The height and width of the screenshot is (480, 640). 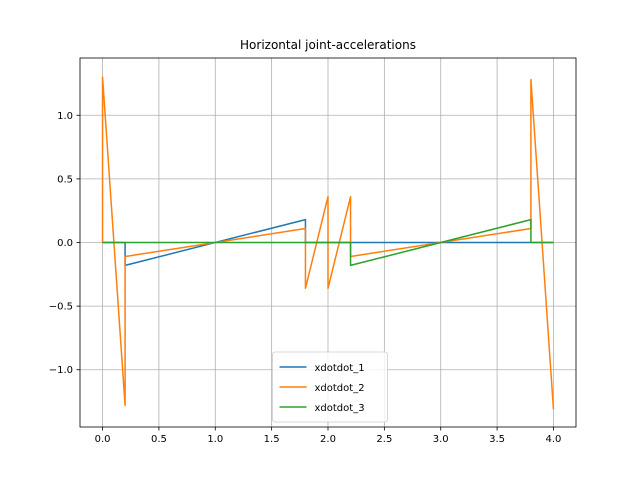 I want to click on x-tick-label: 4.0, so click(x=554, y=439).